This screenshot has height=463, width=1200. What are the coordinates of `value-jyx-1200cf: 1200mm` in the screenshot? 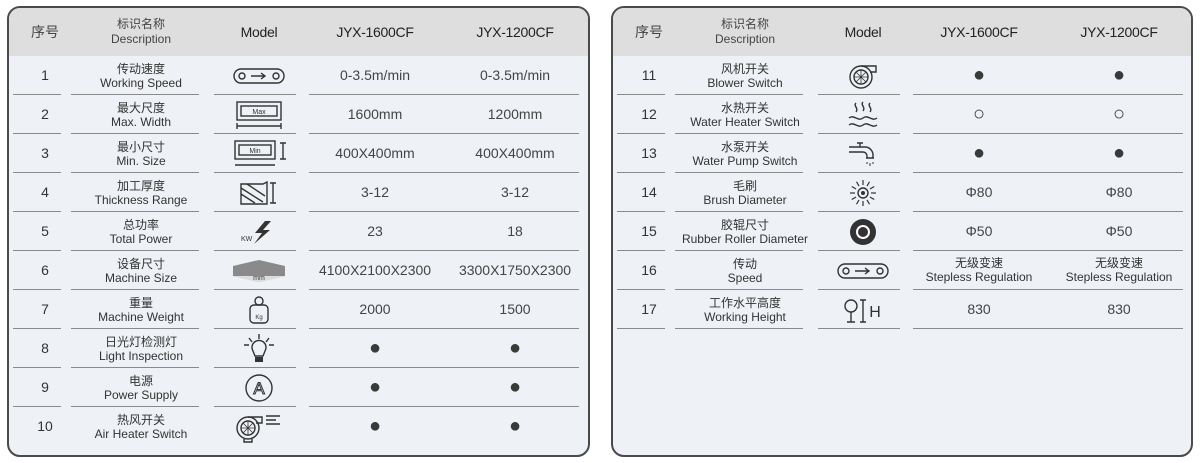 It's located at (515, 114).